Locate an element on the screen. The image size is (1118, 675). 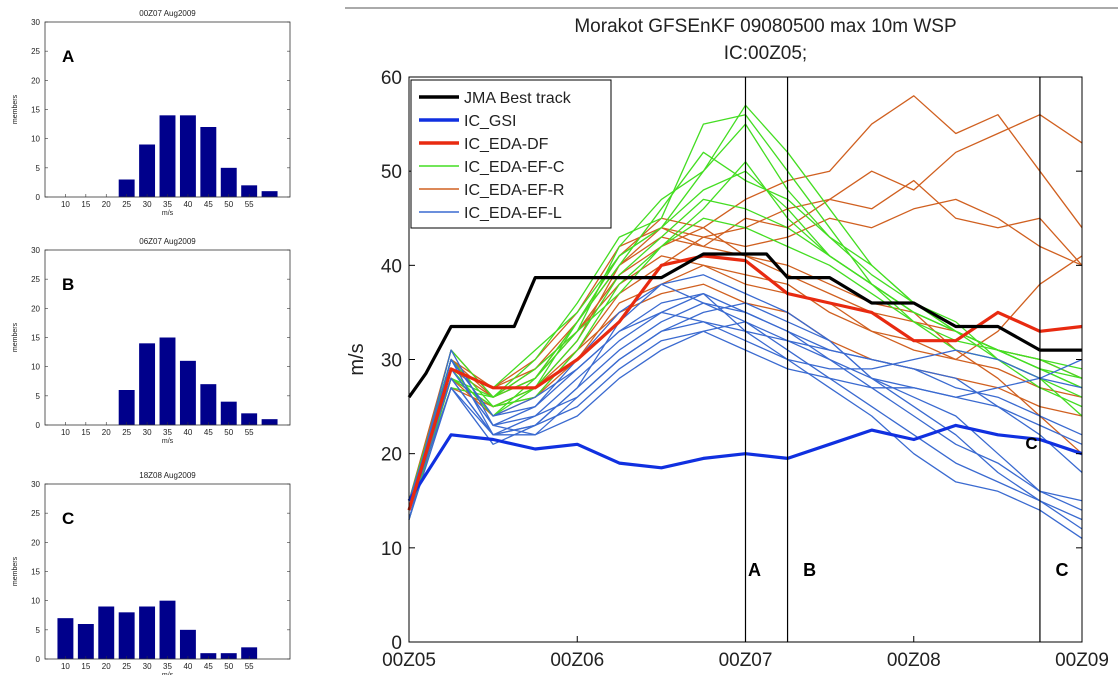
legend-box is located at coordinates (511, 154).